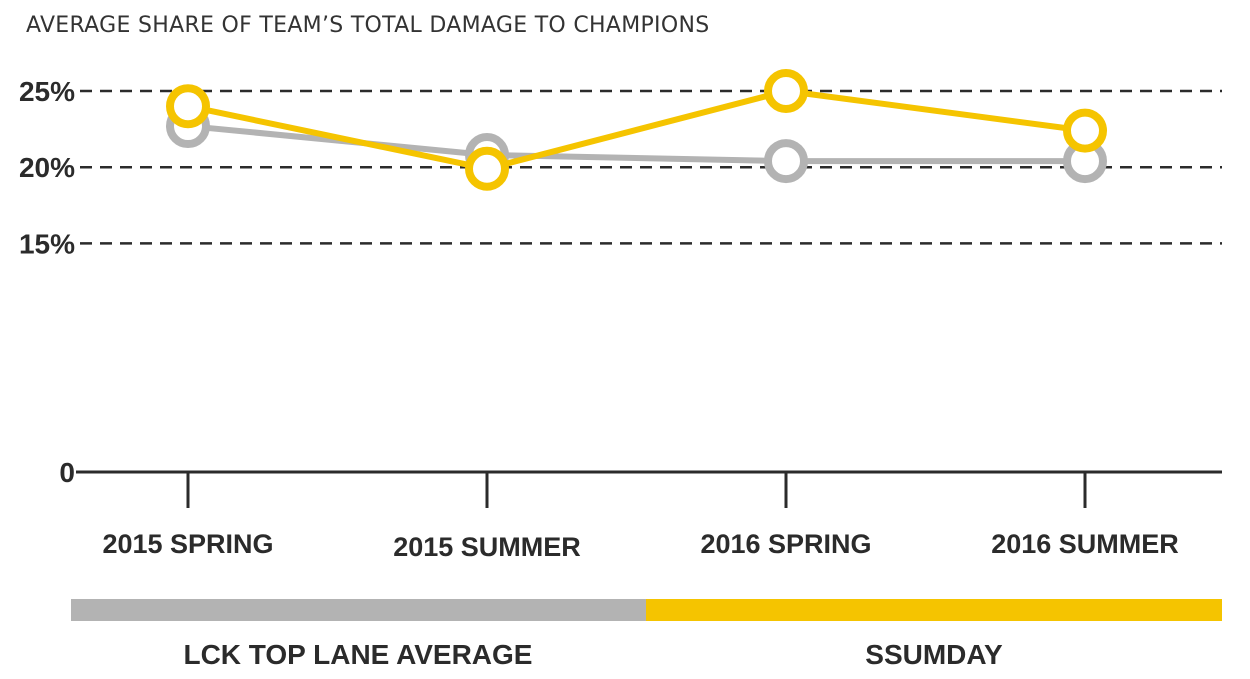 Image resolution: width=1250 pixels, height=679 pixels. I want to click on series-line, so click(636, 130).